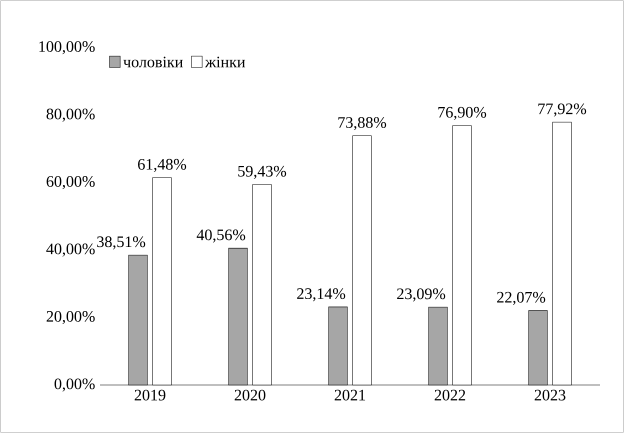 The image size is (624, 433). Describe the element at coordinates (362, 123) in the screenshot. I see `data-label: 73,88%` at that location.